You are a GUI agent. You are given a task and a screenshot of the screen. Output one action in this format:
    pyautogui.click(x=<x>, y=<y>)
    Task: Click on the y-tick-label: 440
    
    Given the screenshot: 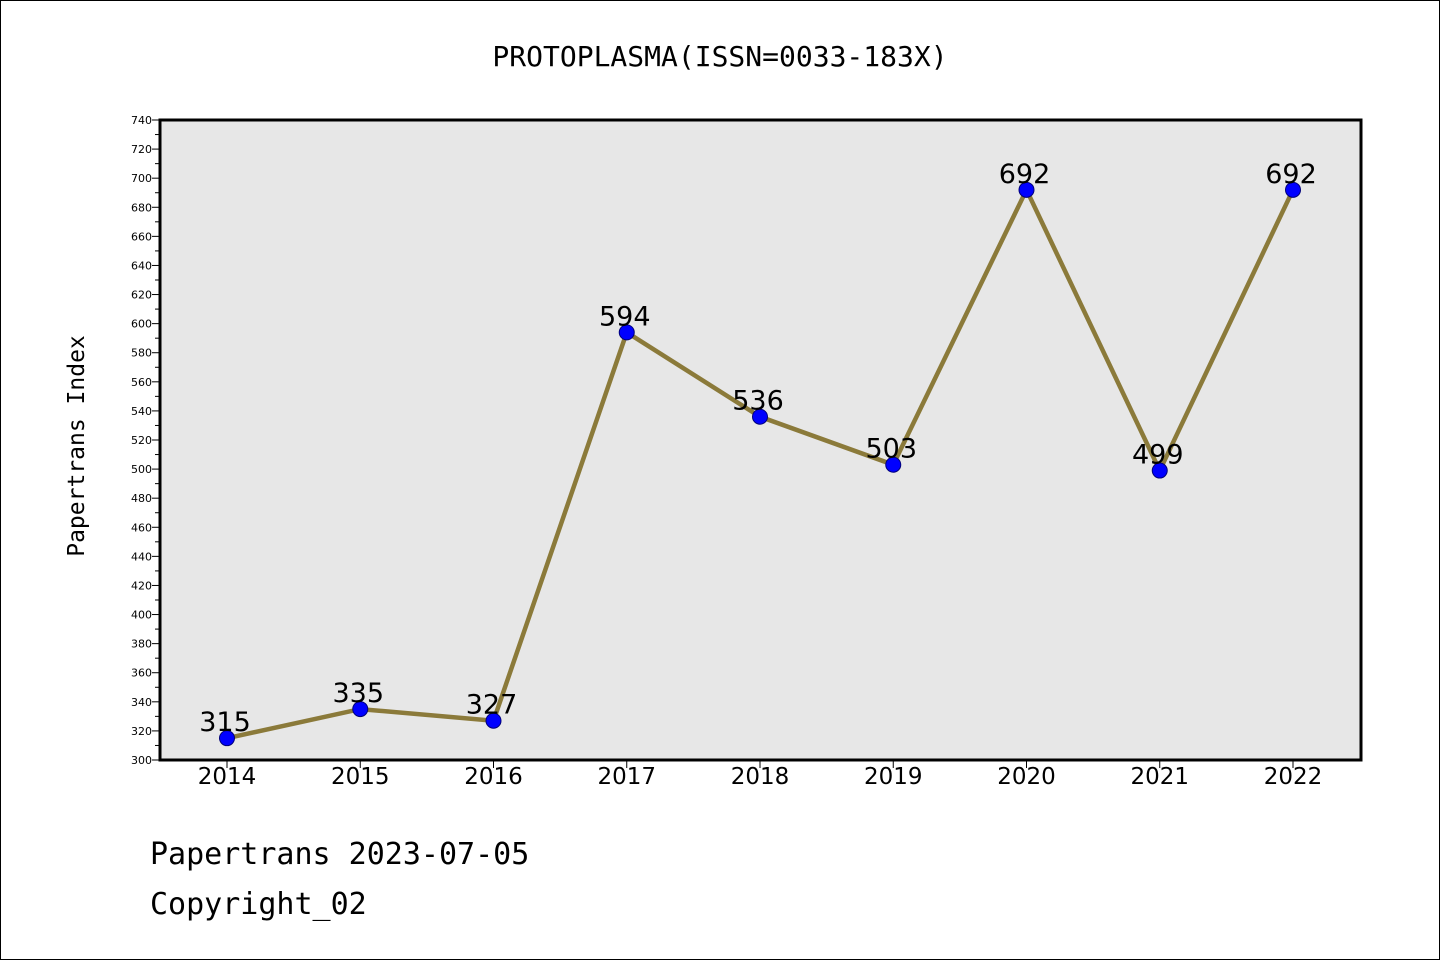 What is the action you would take?
    pyautogui.click(x=141, y=556)
    